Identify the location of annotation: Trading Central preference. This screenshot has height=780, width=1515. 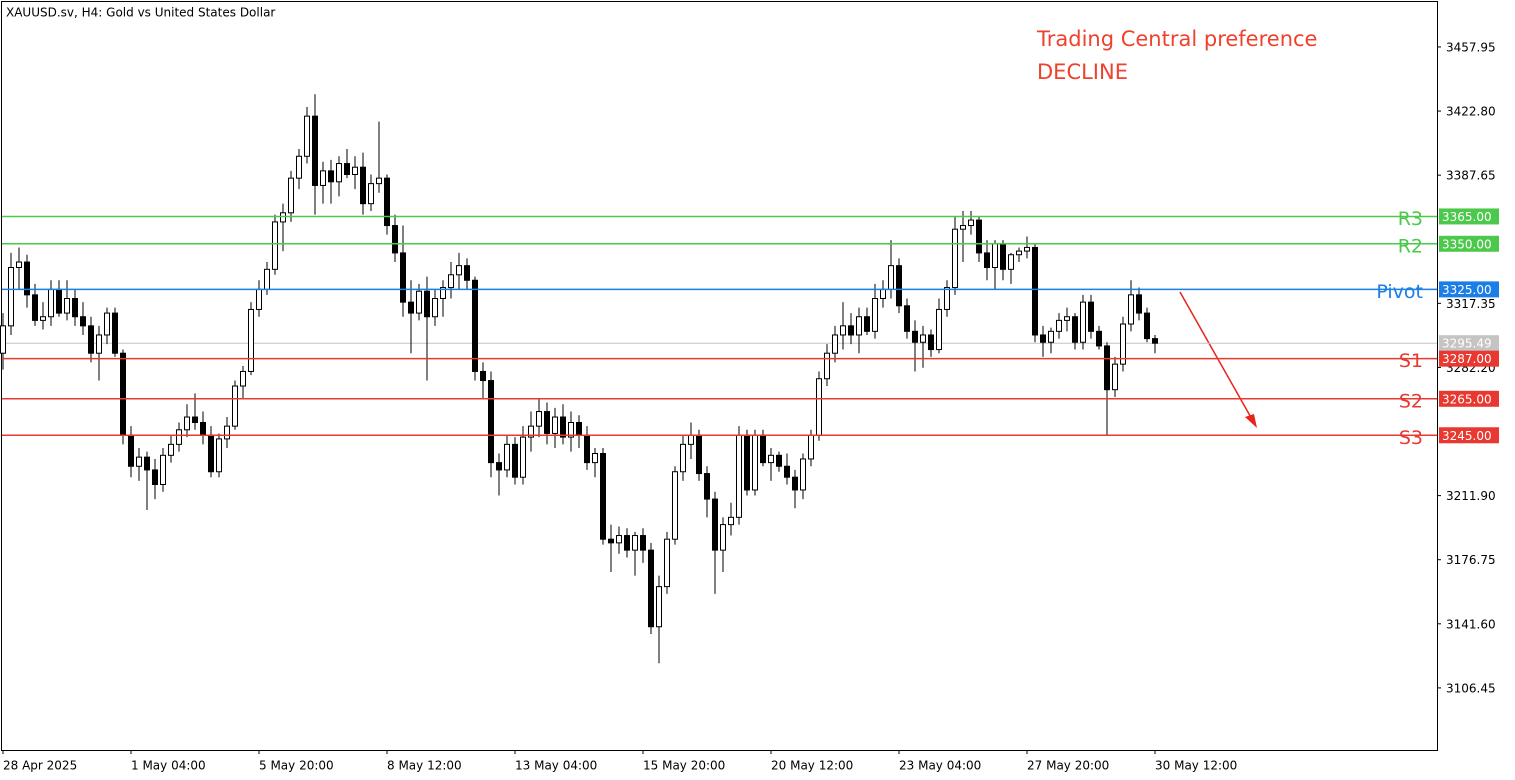
(1176, 39).